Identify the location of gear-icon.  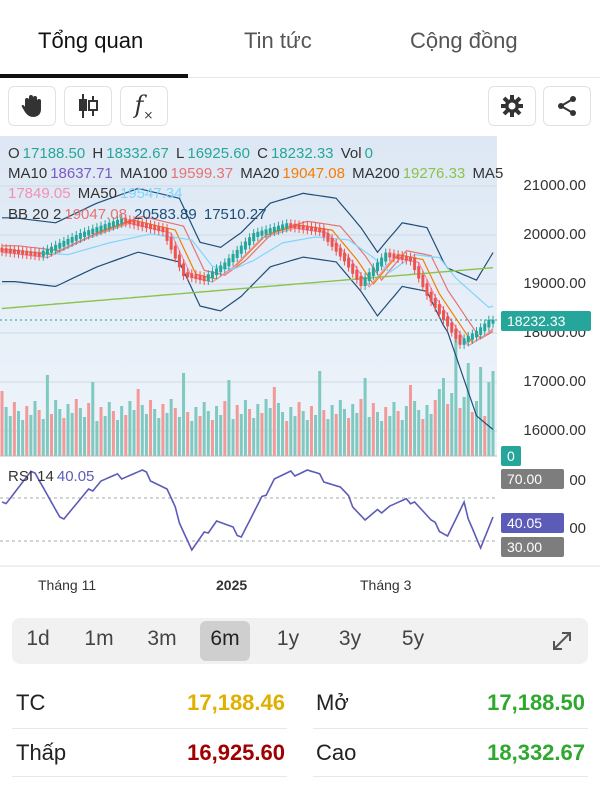
(512, 106).